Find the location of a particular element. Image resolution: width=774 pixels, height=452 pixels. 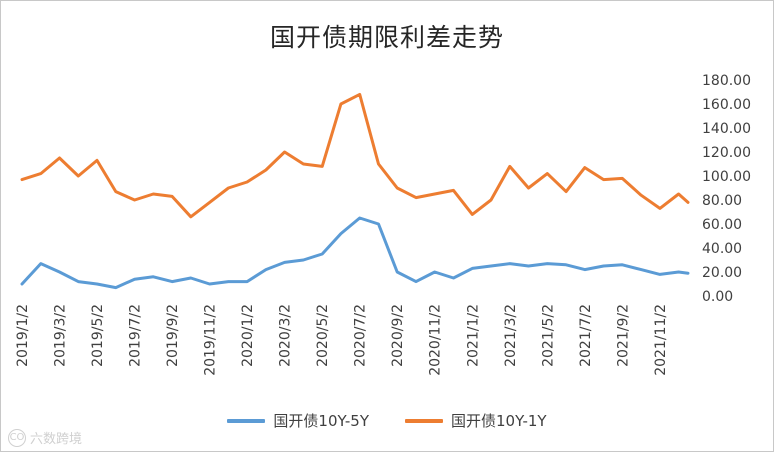

x-tick-label: 2019/7/2 is located at coordinates (136, 335).